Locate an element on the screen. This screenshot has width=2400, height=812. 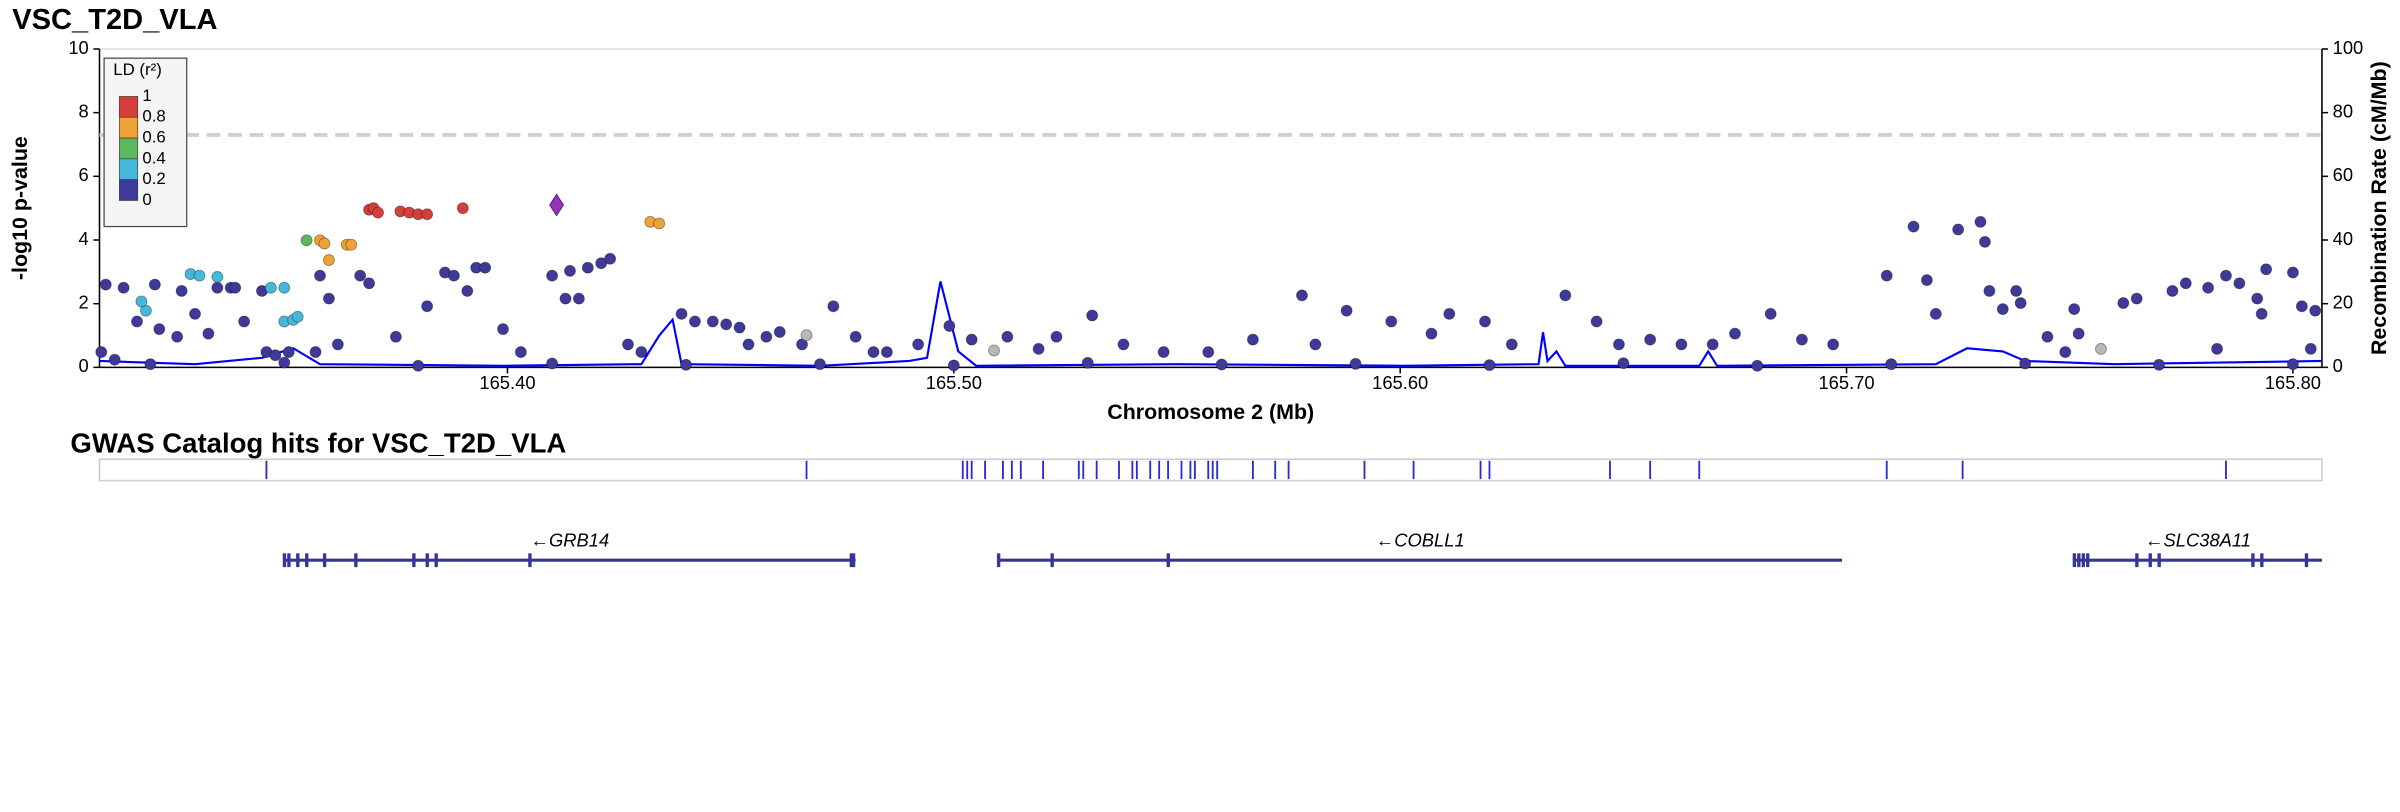
y2-tick-label: 40 is located at coordinates (2343, 238).